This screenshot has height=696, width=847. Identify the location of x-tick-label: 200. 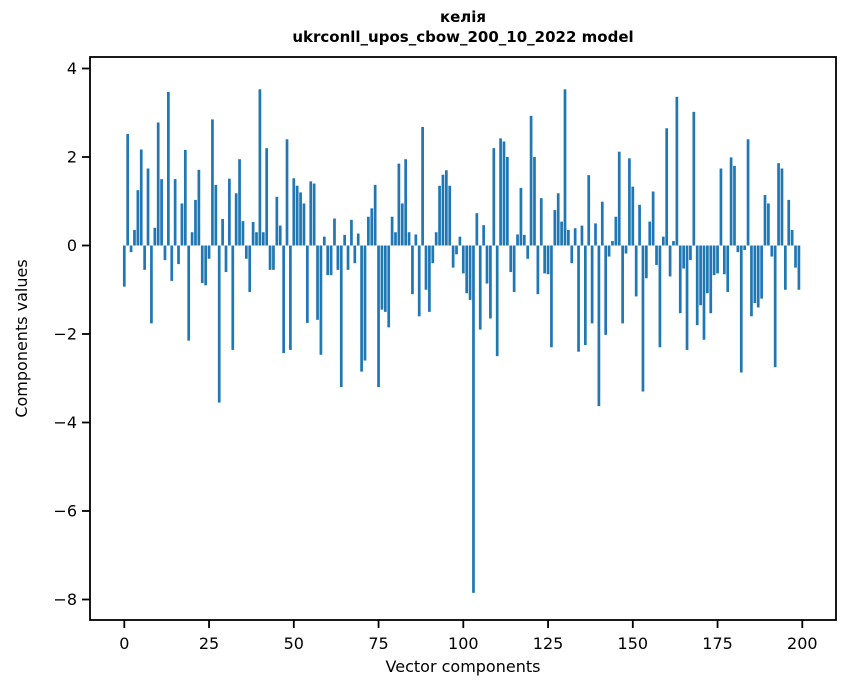
(802, 643).